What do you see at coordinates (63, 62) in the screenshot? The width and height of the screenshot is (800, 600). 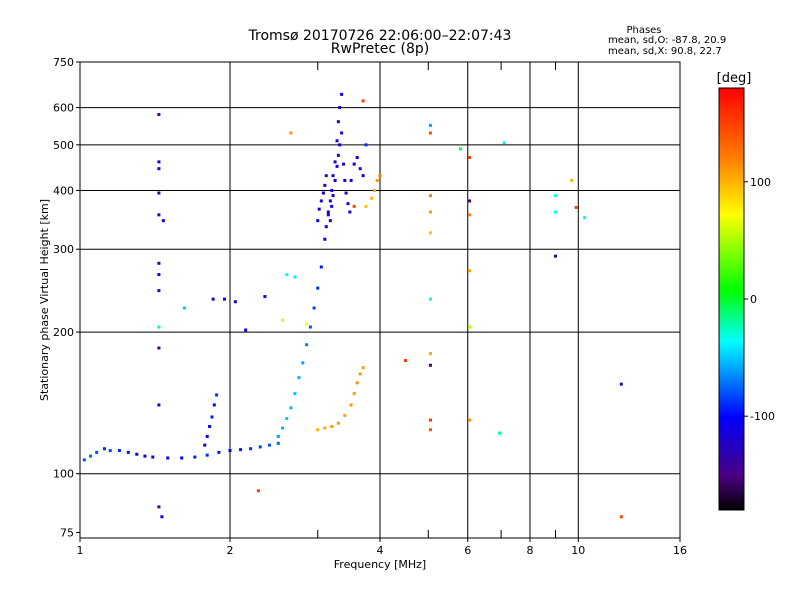 I see `y-tick-label: 750` at bounding box center [63, 62].